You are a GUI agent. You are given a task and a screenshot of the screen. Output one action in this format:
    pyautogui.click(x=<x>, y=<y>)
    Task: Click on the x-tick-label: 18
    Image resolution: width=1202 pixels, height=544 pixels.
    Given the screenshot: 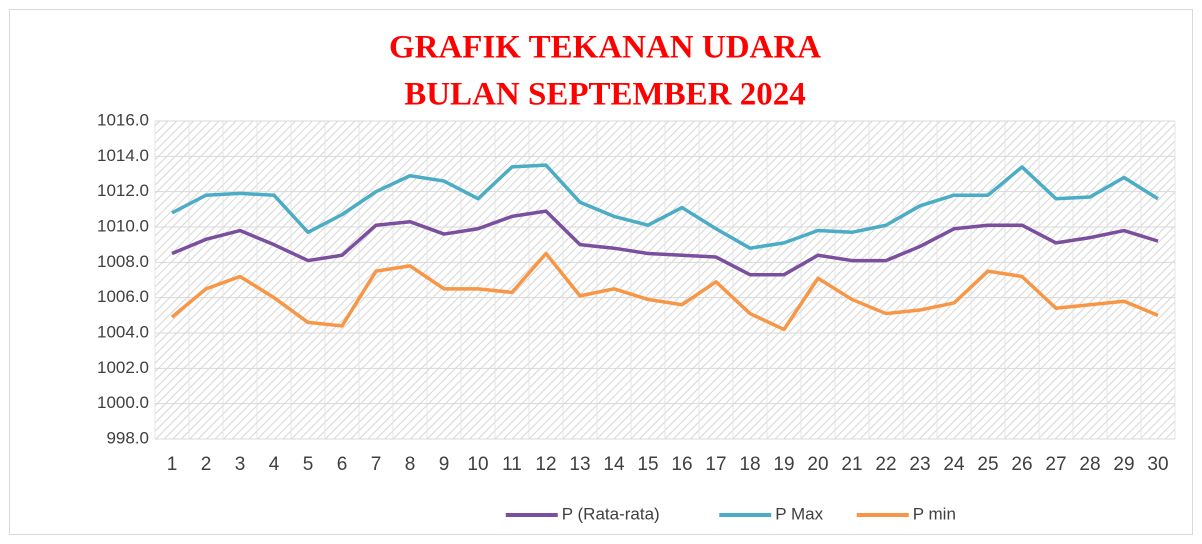 What is the action you would take?
    pyautogui.click(x=749, y=464)
    